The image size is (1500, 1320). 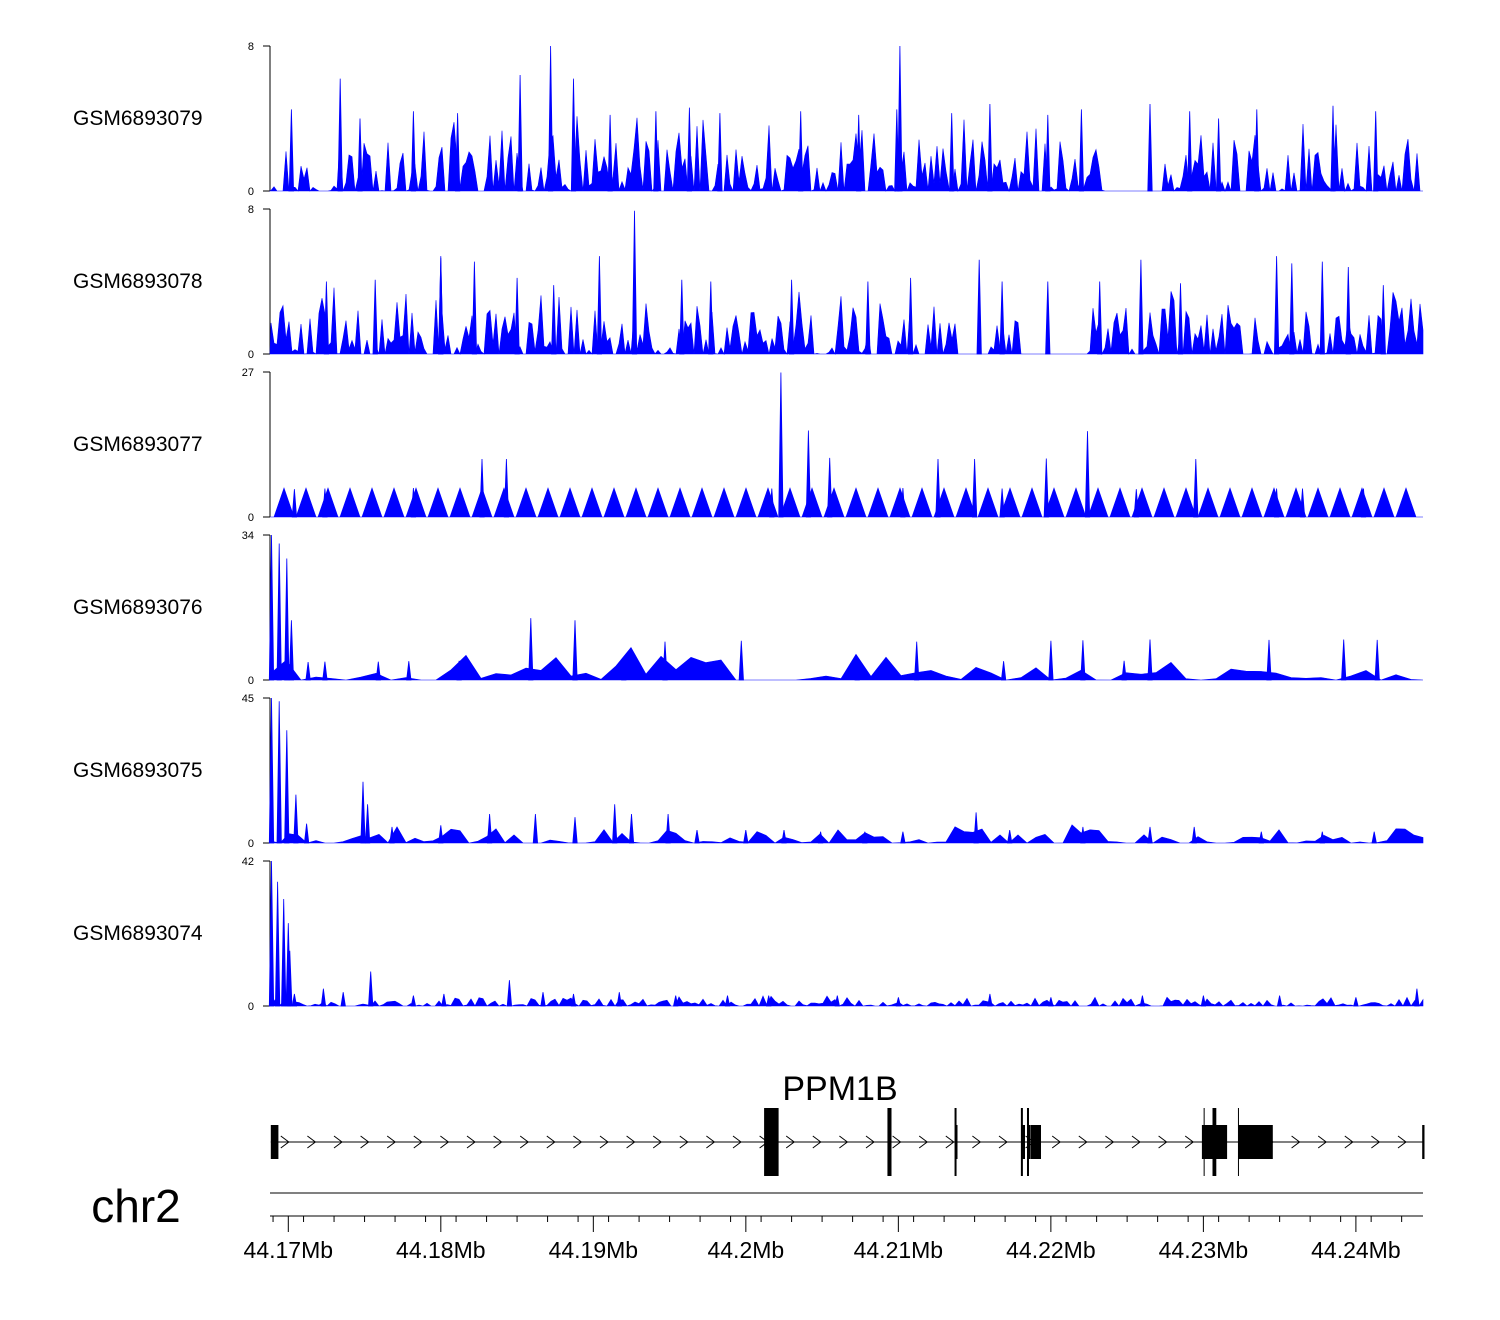 What do you see at coordinates (748, 445) in the screenshot?
I see `track-GSM6893077: GSM6893077 27 0` at bounding box center [748, 445].